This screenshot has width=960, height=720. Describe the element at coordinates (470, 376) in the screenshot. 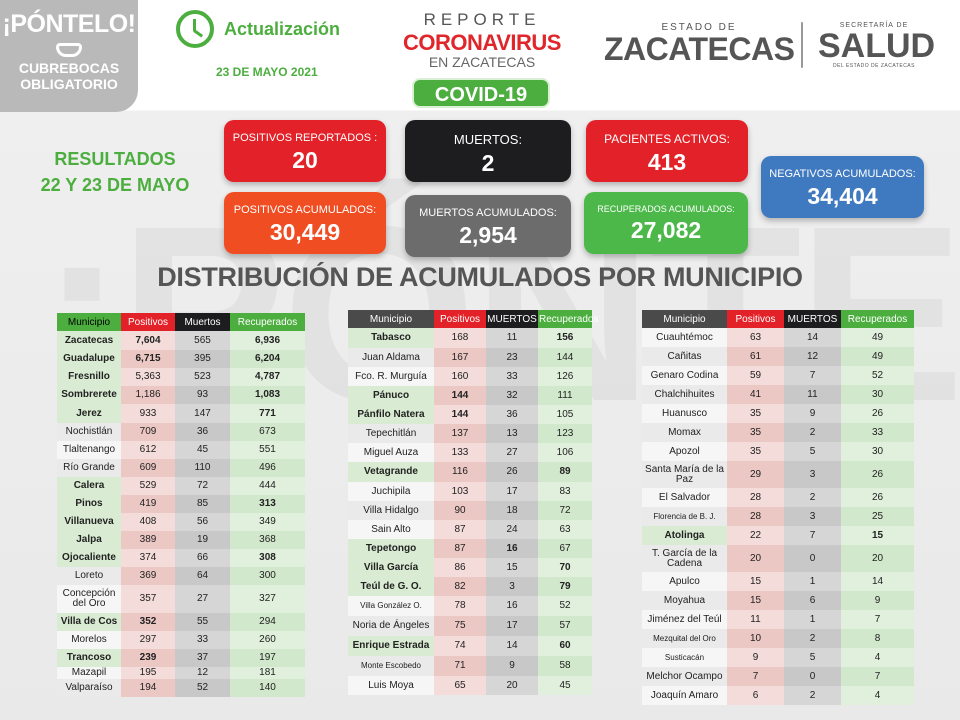

I see `table-row: Fco. R. Murguía 160 33 126` at that location.